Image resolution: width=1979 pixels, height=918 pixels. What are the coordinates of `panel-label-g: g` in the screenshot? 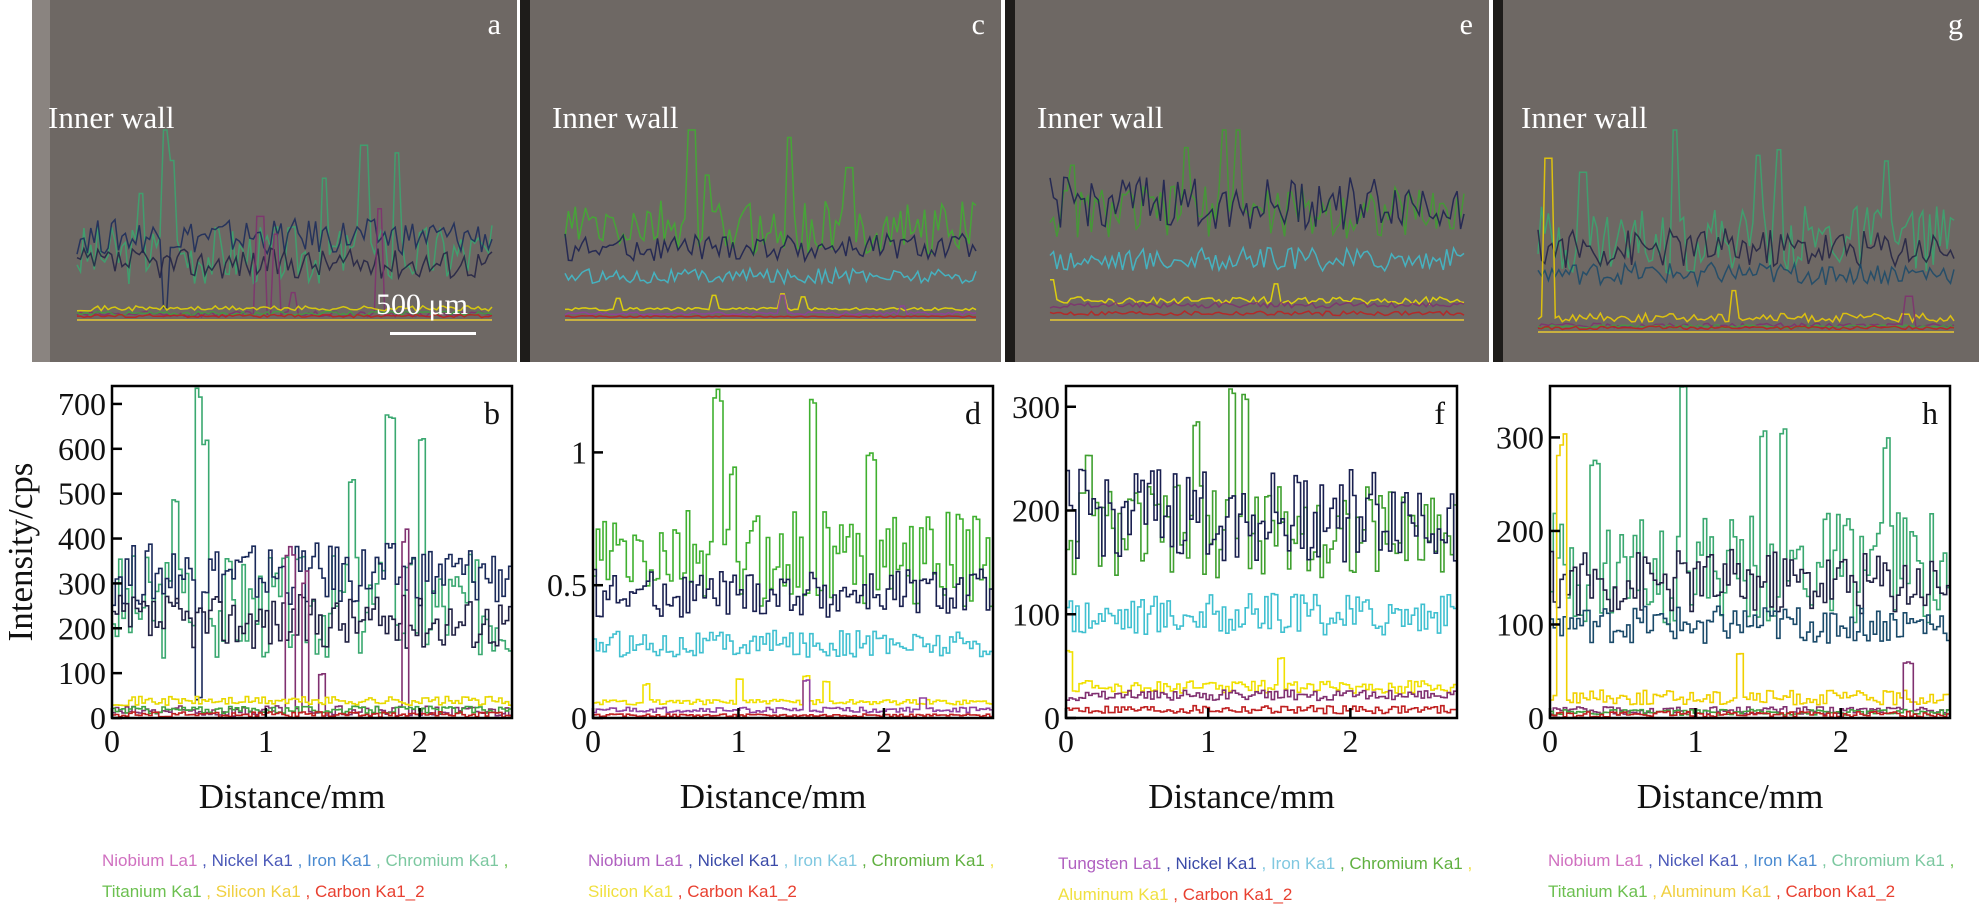 It's located at (1955, 24).